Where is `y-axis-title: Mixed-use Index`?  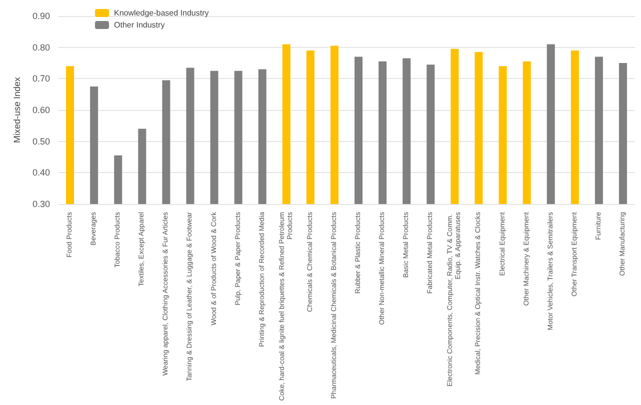
y-axis-title: Mixed-use Index is located at coordinates (17, 110).